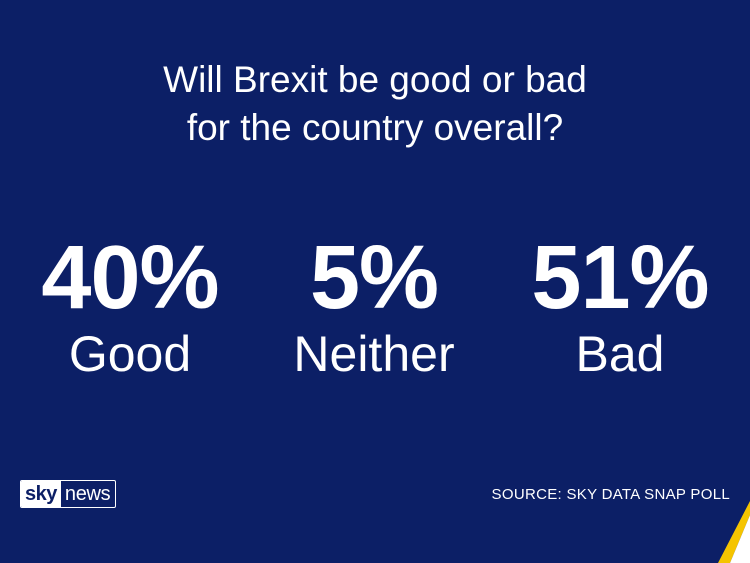 The height and width of the screenshot is (563, 750). I want to click on logo-news-text: news, so click(87, 494).